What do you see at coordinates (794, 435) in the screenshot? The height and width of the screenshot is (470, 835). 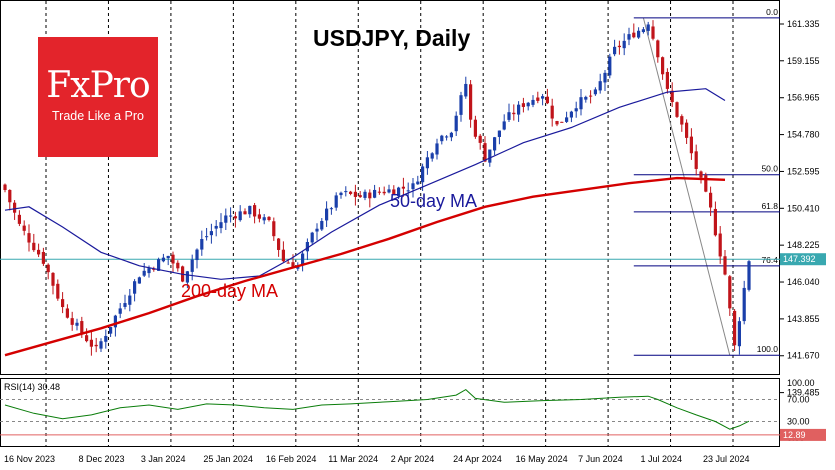 I see `rsi-value-tag-label: 12.89` at bounding box center [794, 435].